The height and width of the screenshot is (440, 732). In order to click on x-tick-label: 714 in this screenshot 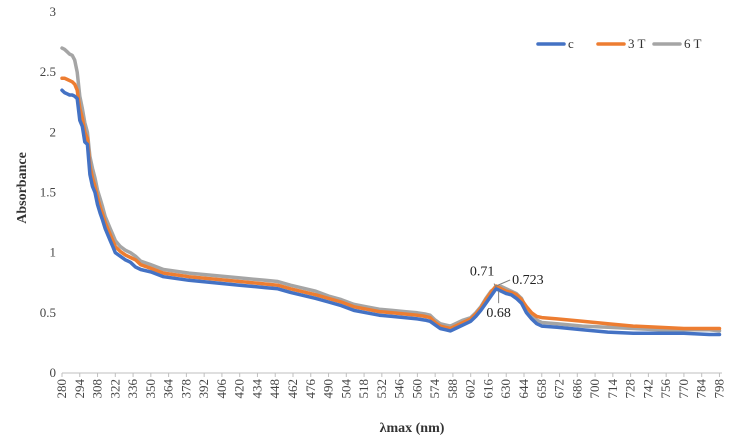, I will do `click(612, 389)`.